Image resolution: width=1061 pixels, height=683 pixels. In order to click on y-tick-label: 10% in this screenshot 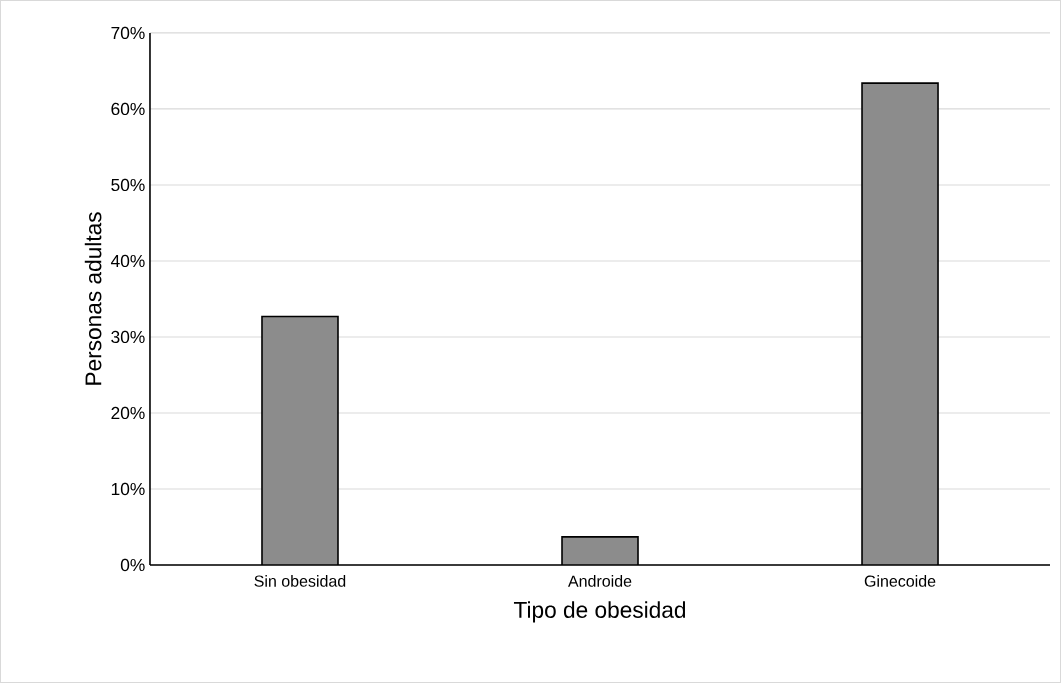, I will do `click(128, 489)`.